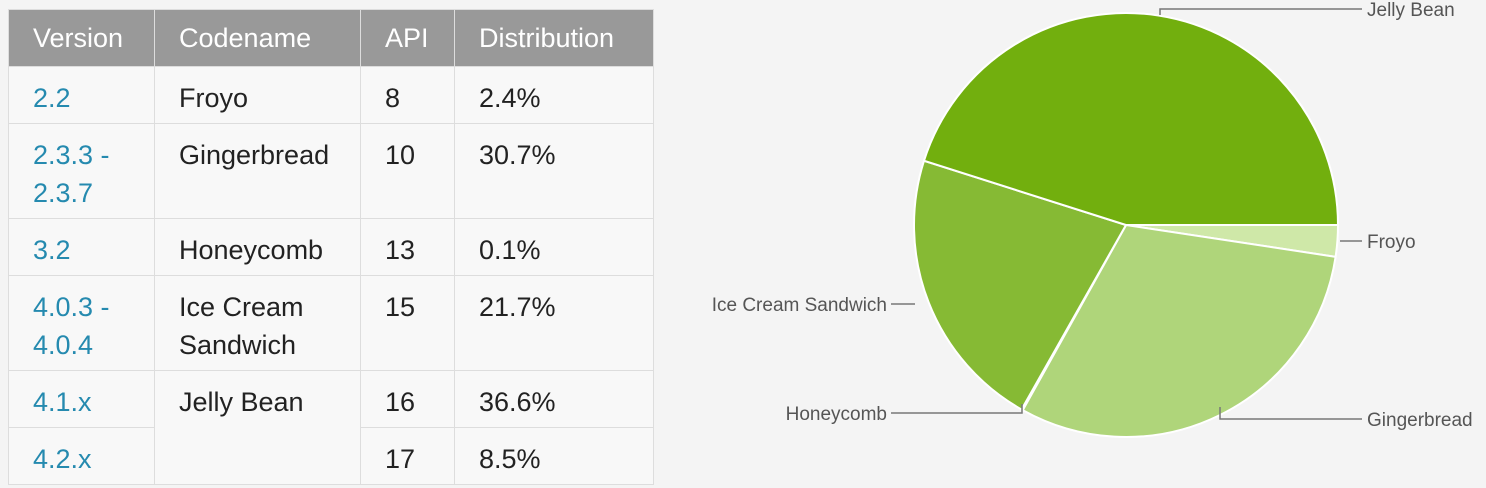  What do you see at coordinates (241, 307) in the screenshot?
I see `codename-text: Ice Cream` at bounding box center [241, 307].